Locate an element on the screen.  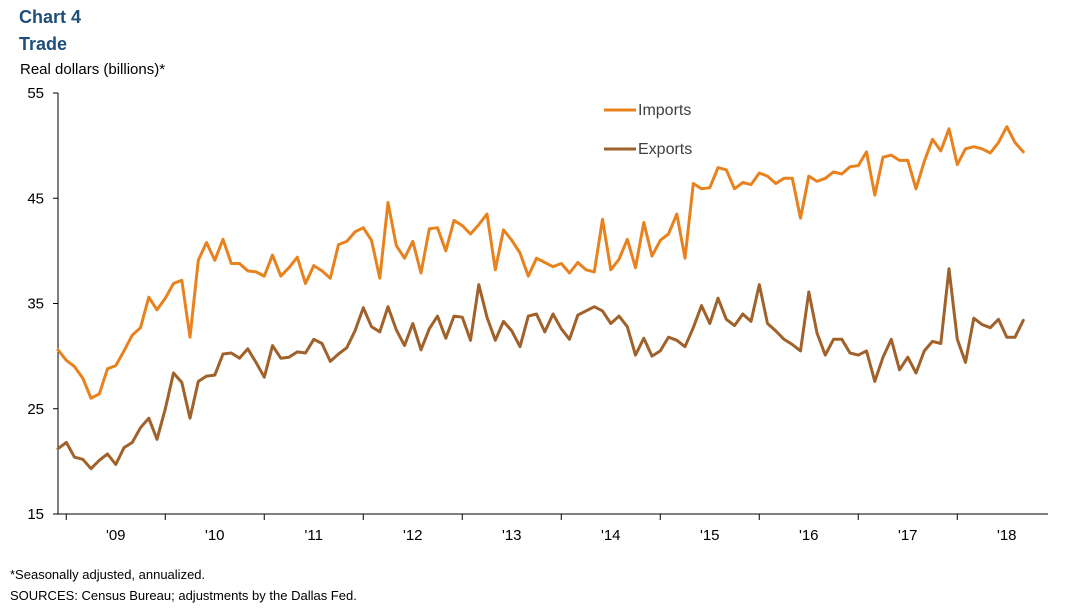
x-tick-label: '17 is located at coordinates (908, 535).